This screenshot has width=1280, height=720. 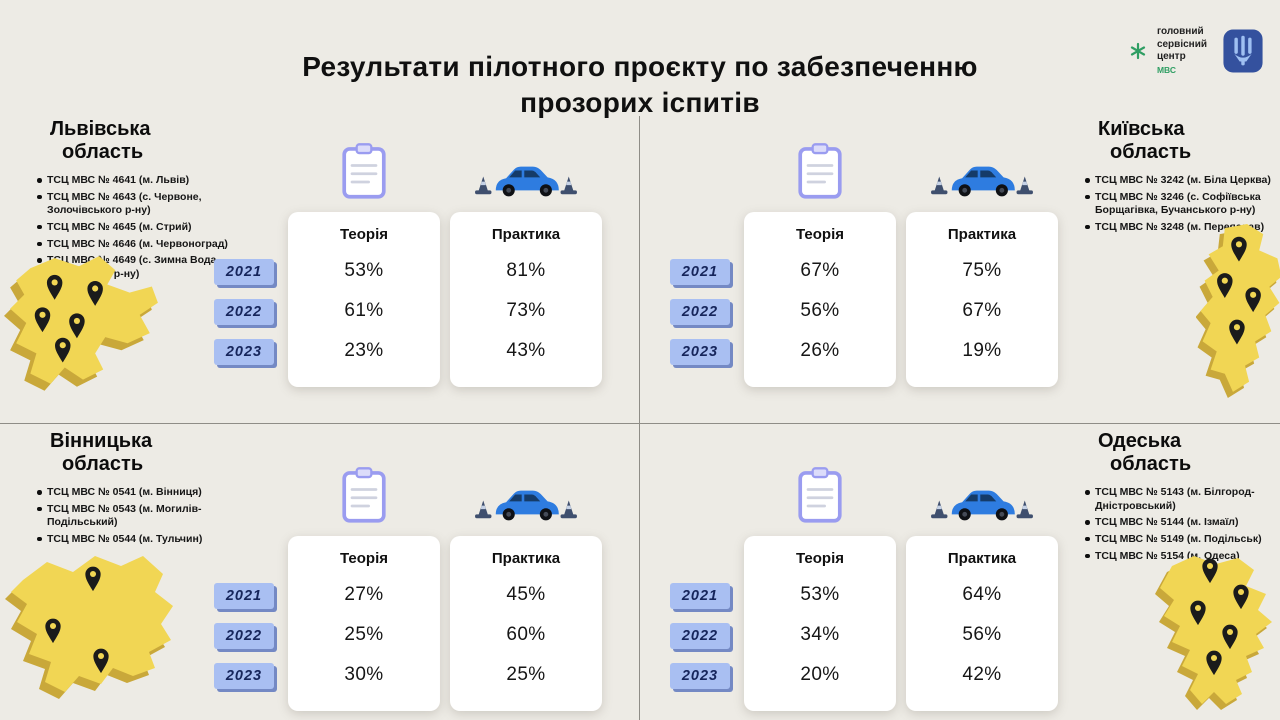 I want to click on region-title-kyiv: Київська область, so click(x=1189, y=141).